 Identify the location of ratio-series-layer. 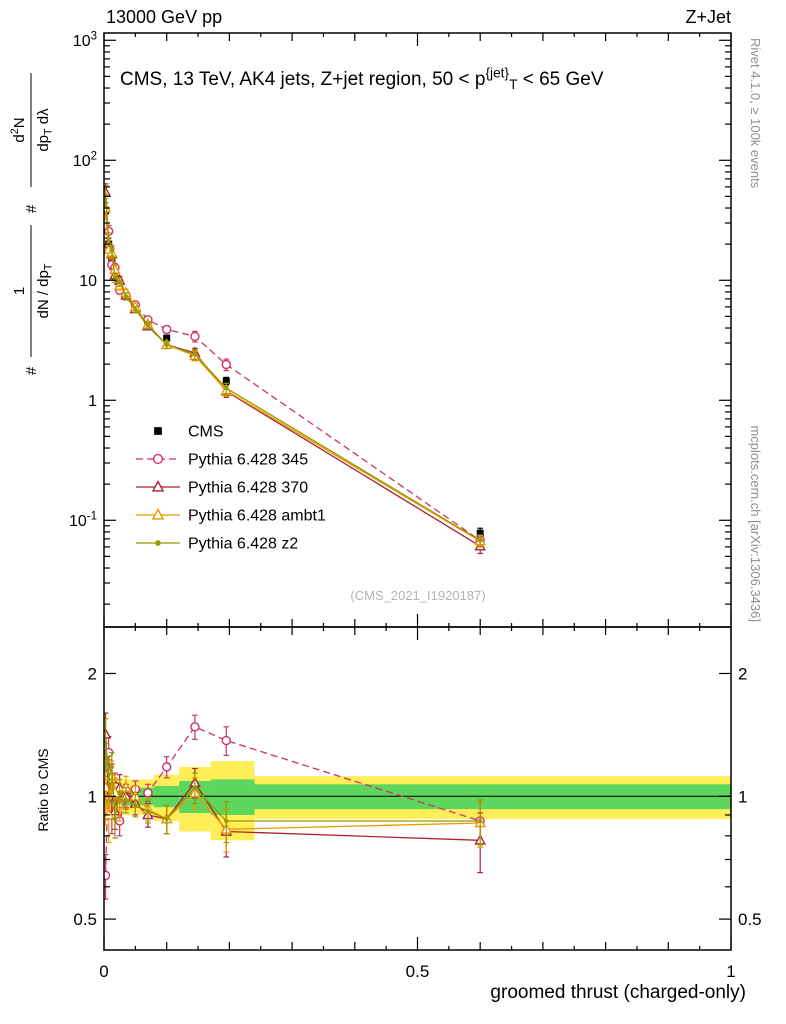
(295, 806).